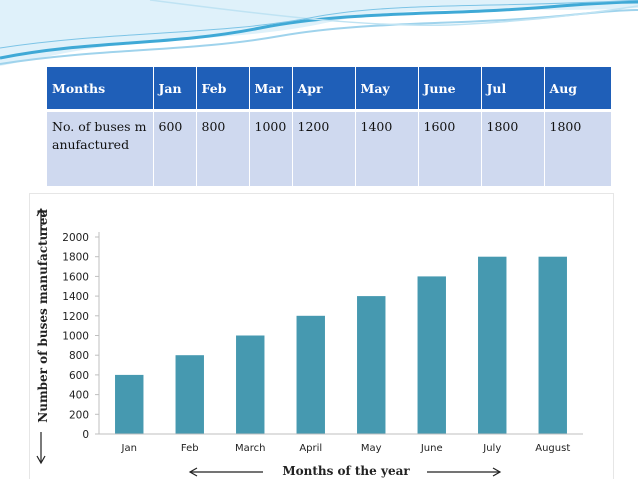 This screenshot has height=479, width=638. Describe the element at coordinates (129, 448) in the screenshot. I see `x-tick-label: Jan` at that location.